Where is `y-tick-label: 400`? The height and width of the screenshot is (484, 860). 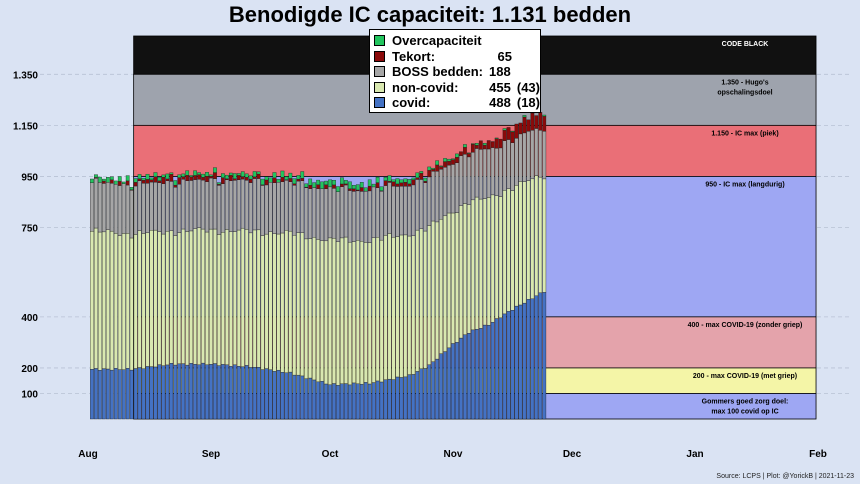 y-tick-label: 400 is located at coordinates (29, 318).